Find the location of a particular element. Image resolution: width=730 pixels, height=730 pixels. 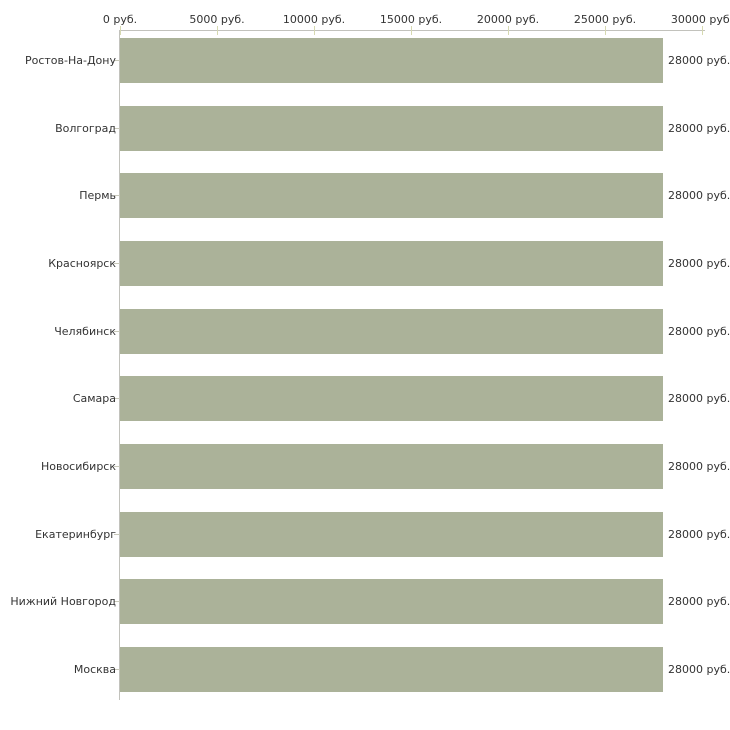

category-label: Новосибирск is located at coordinates (78, 466).